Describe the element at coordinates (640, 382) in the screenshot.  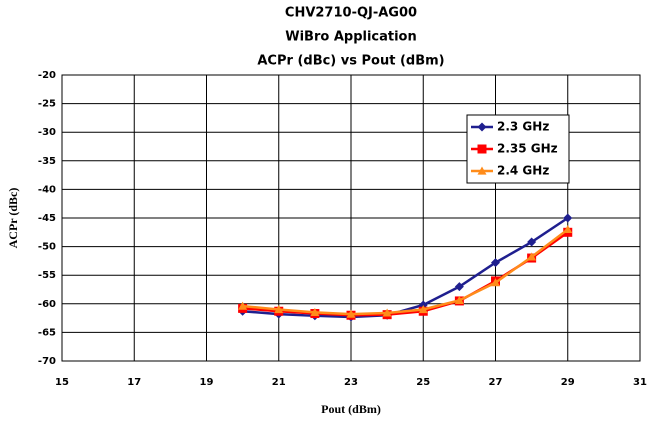
I see `x-tick-label: 31` at that location.